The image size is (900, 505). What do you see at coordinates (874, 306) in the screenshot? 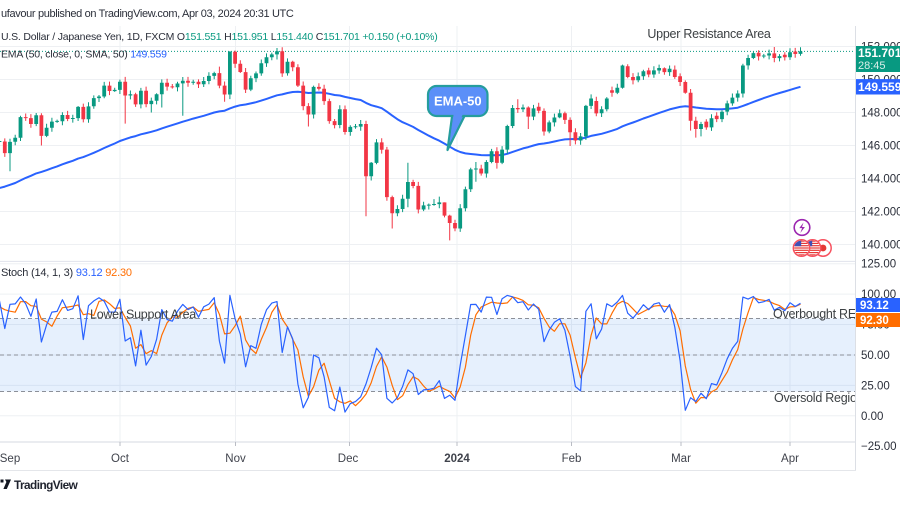
I see `svg-text: 93.12` at bounding box center [874, 306].